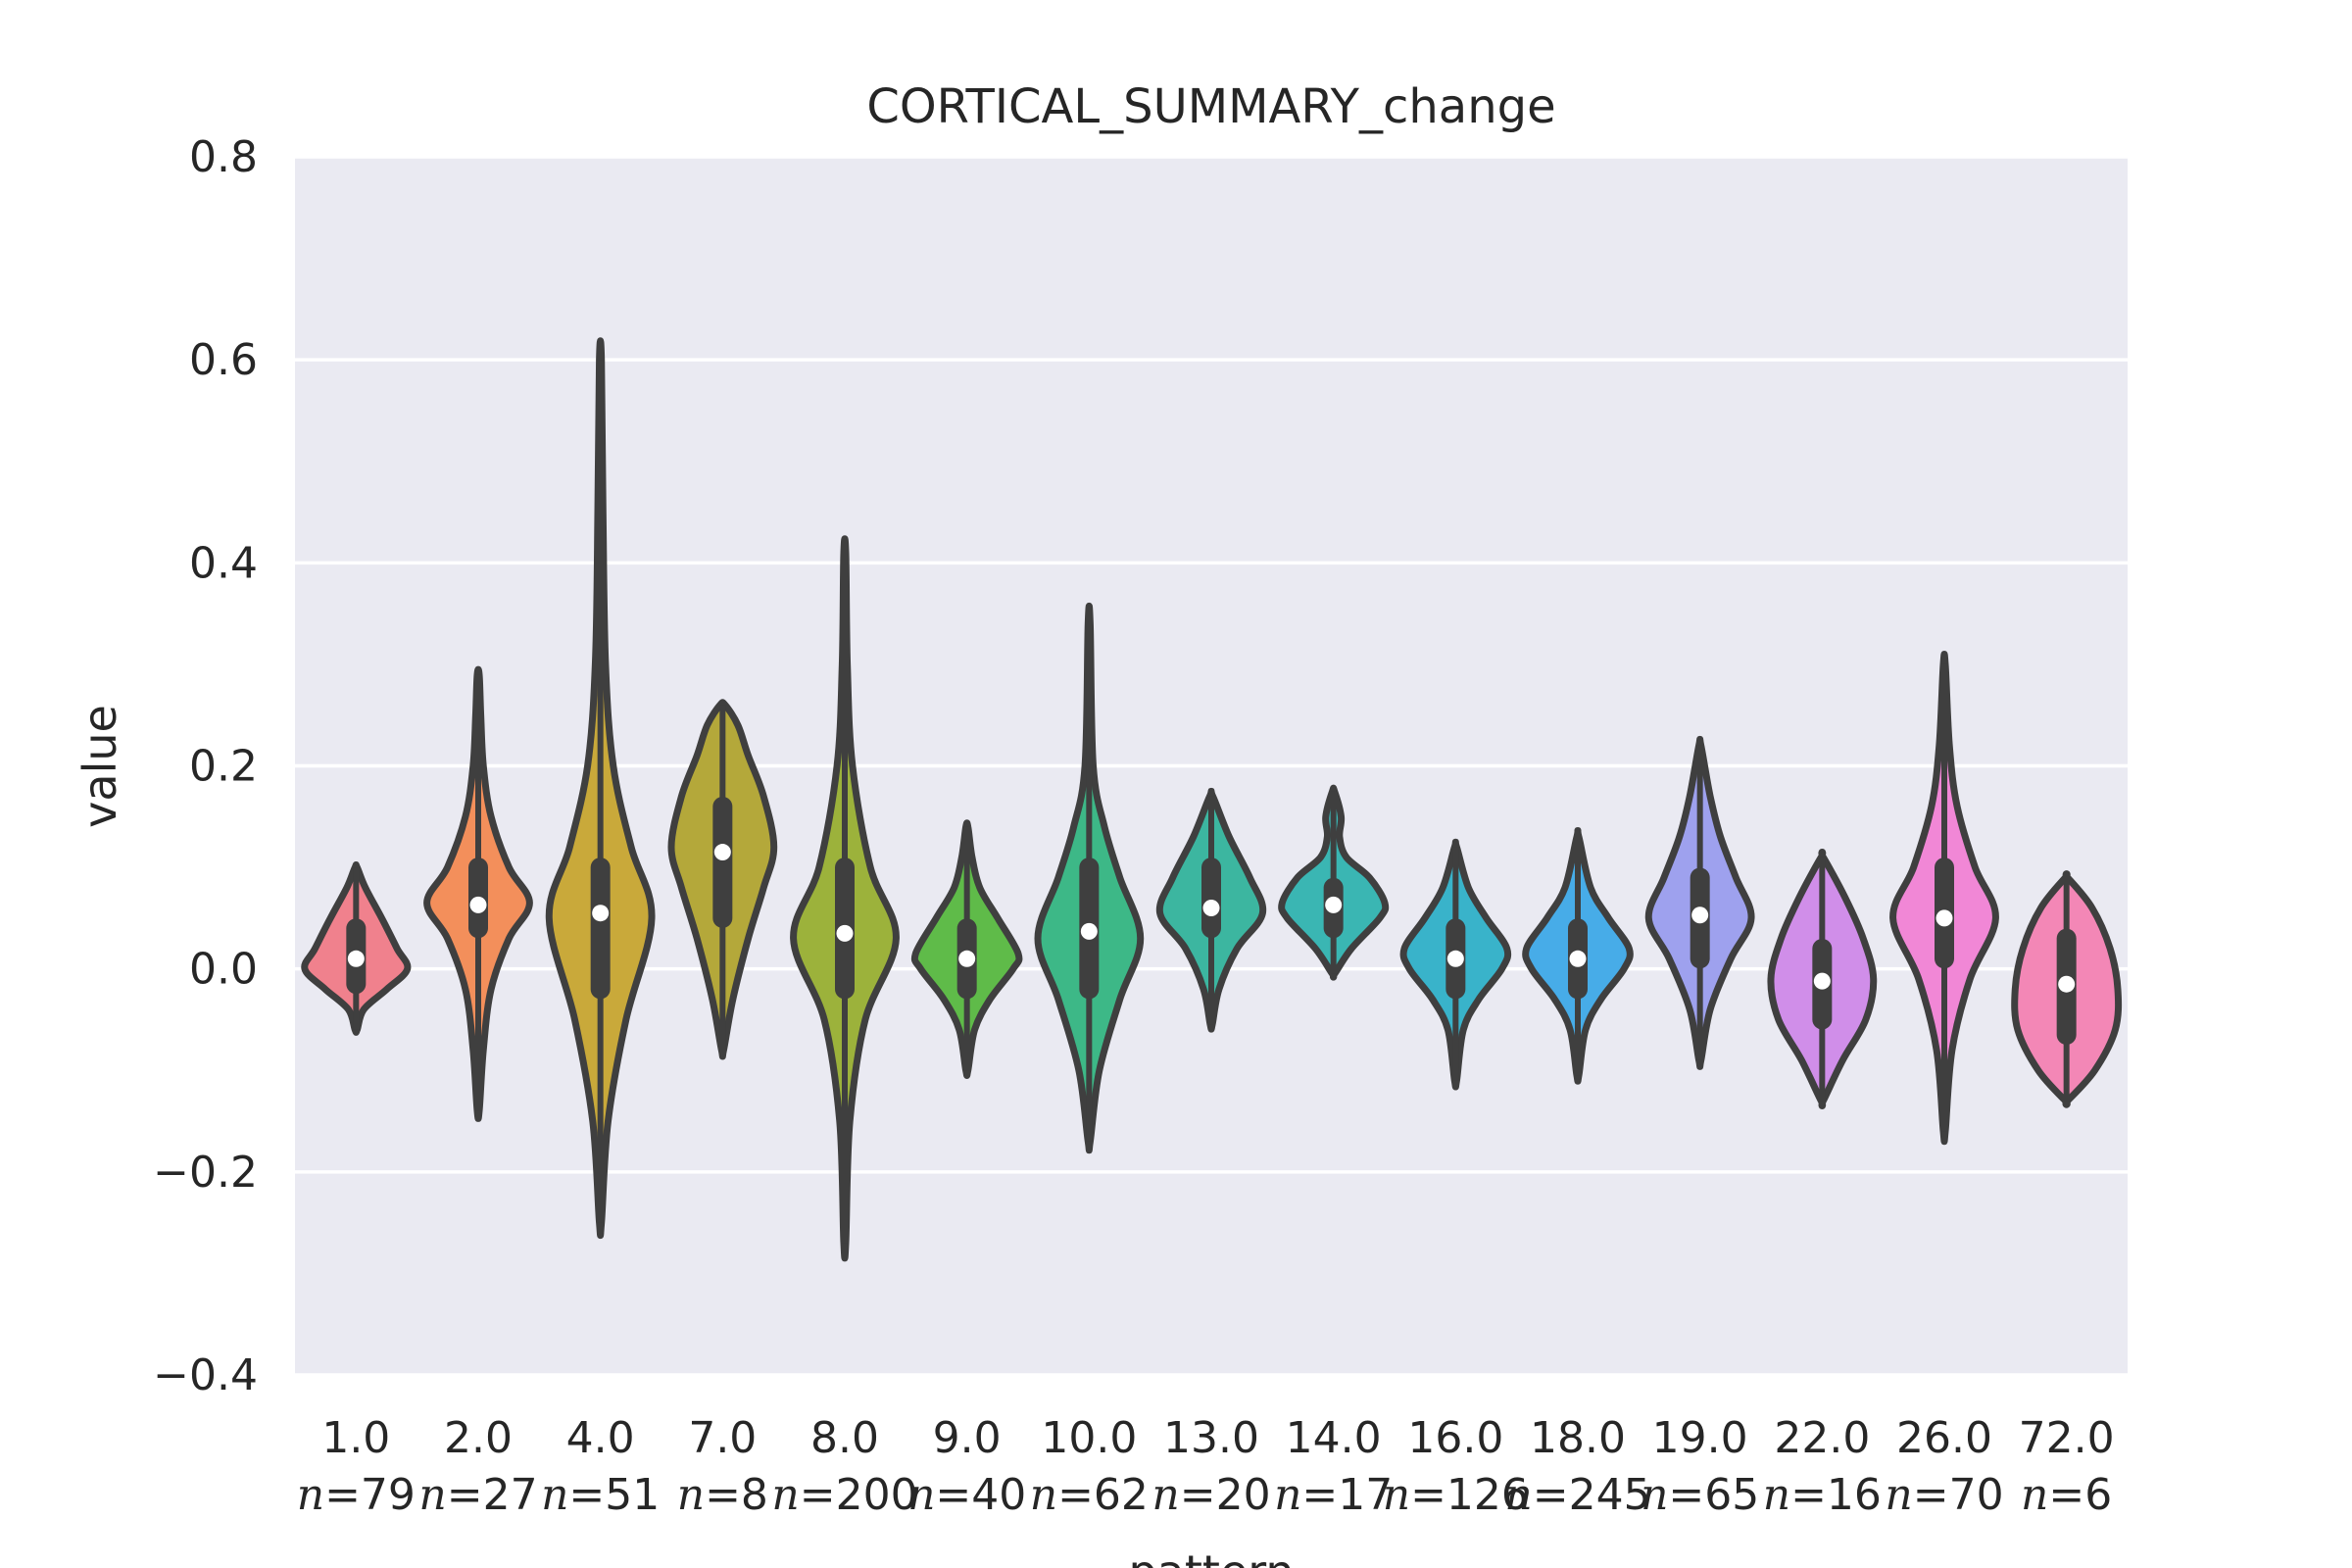 This screenshot has width=2352, height=1568. What do you see at coordinates (355, 1438) in the screenshot?
I see `x-tick-label: 1.0` at bounding box center [355, 1438].